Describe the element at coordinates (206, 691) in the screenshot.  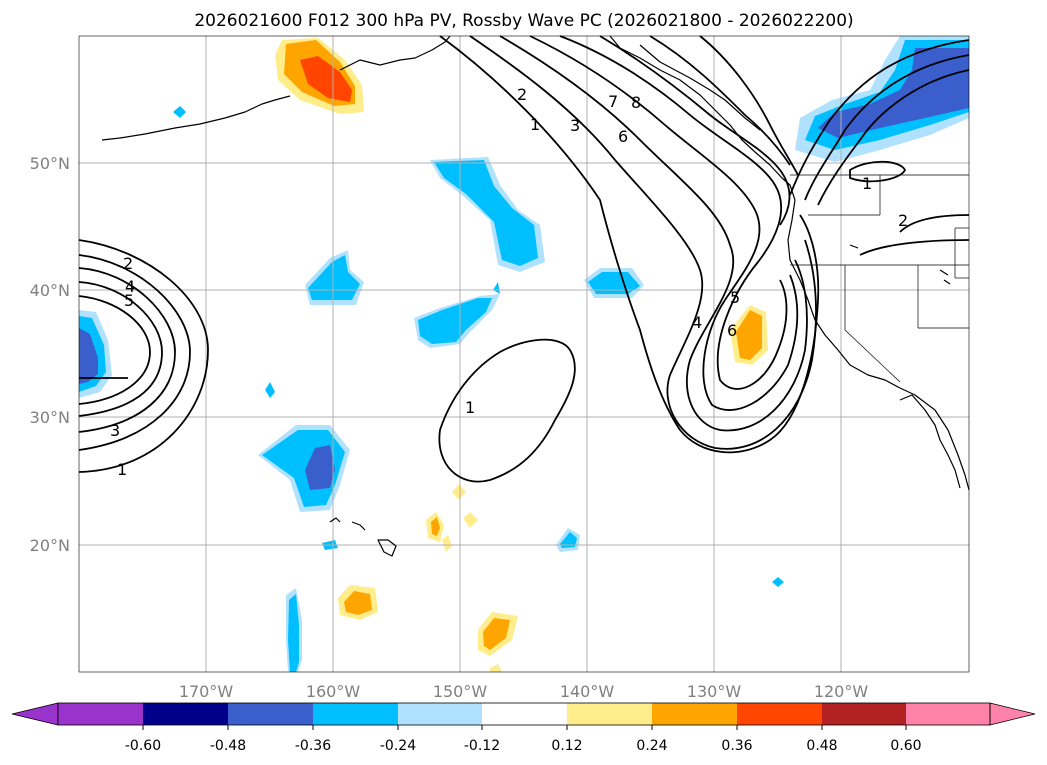
I see `lon-label: 170°W` at that location.